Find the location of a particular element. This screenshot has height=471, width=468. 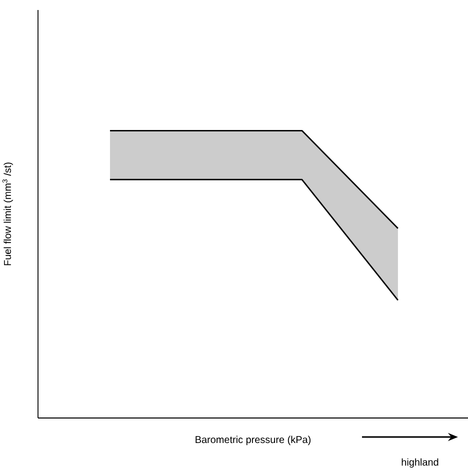

text: highland is located at coordinates (420, 463).